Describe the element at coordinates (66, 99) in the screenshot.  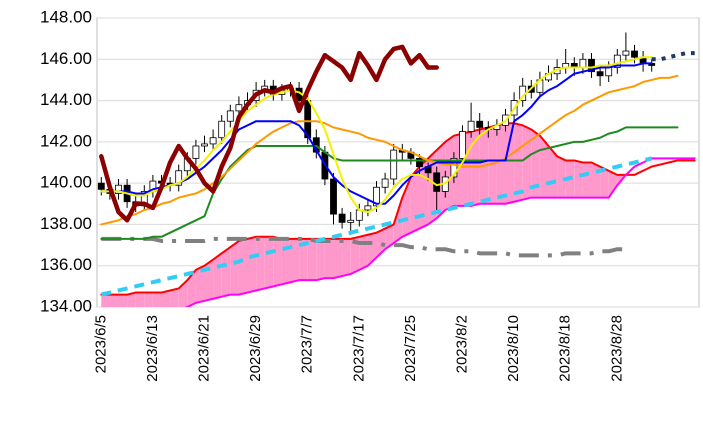
I see `y-tick-label: 144.00` at that location.